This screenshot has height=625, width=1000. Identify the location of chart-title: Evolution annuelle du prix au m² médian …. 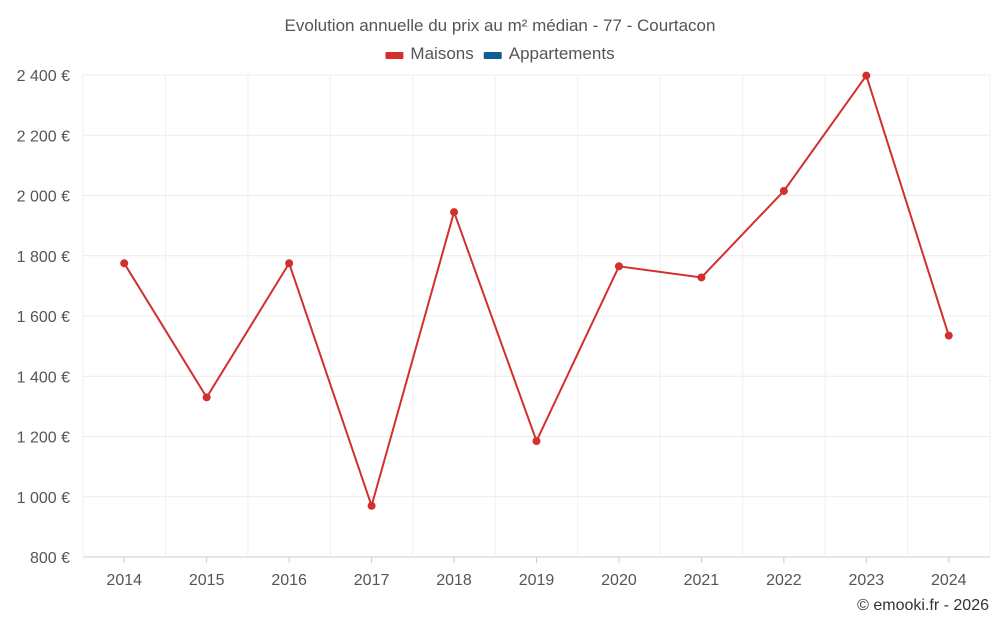
(500, 25).